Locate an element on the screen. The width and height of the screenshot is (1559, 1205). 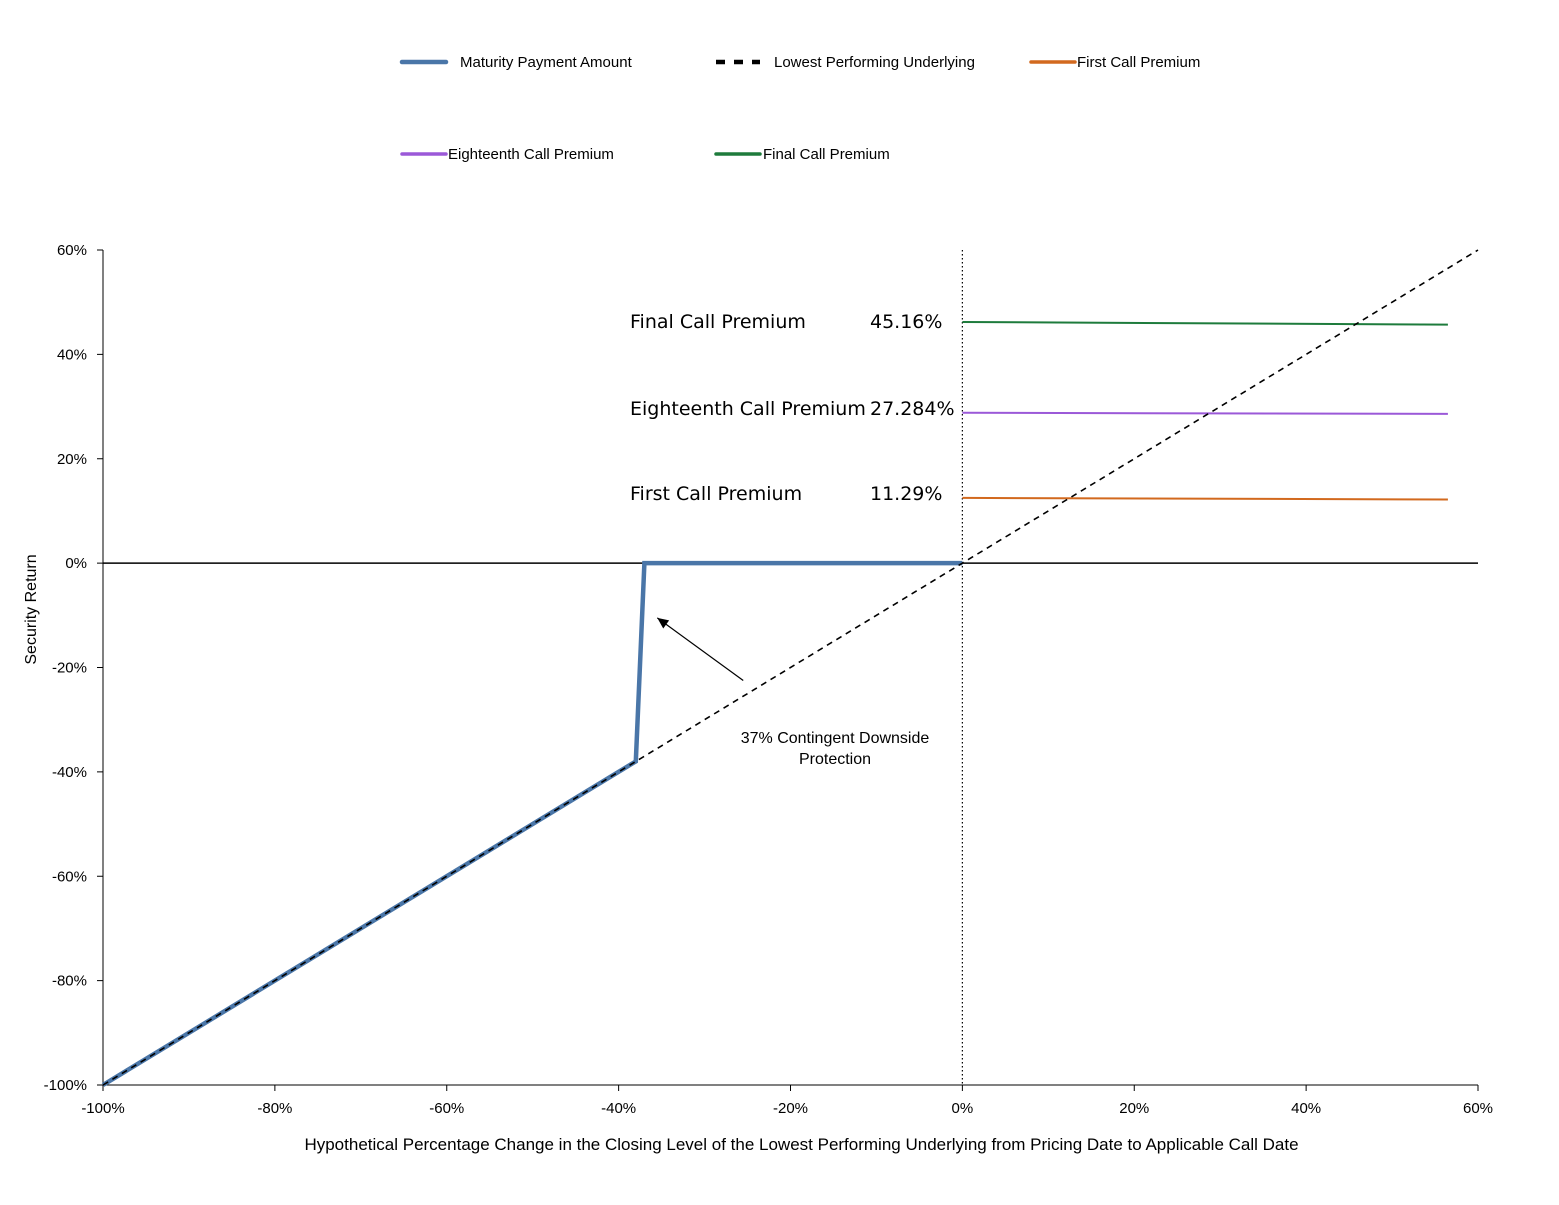
y-tick-label: 0% is located at coordinates (76, 563).